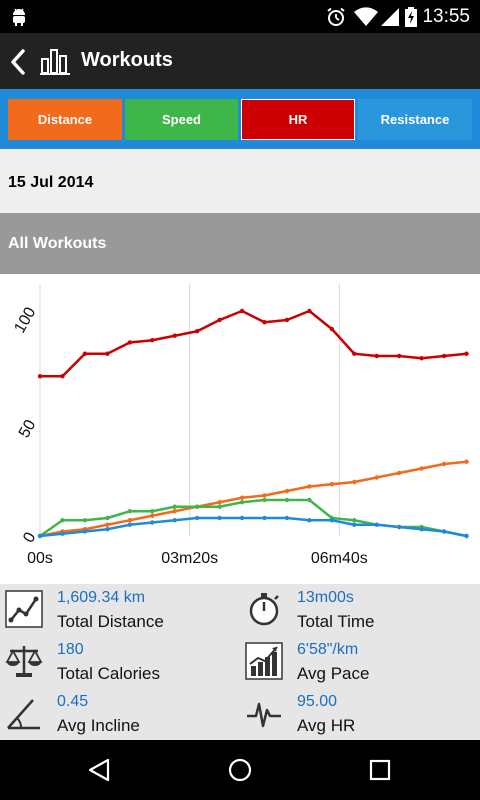 Image resolution: width=480 pixels, height=800 pixels. I want to click on wifi-icon, so click(366, 17).